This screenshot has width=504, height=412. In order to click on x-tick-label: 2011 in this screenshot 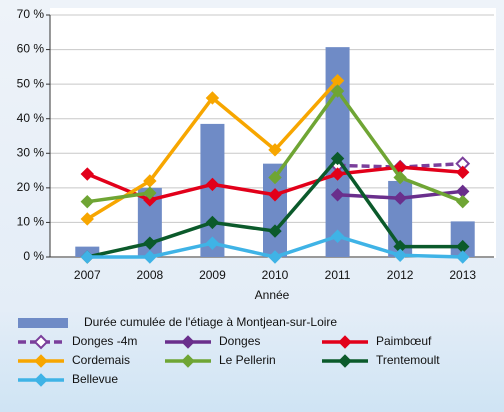, I will do `click(338, 275)`.